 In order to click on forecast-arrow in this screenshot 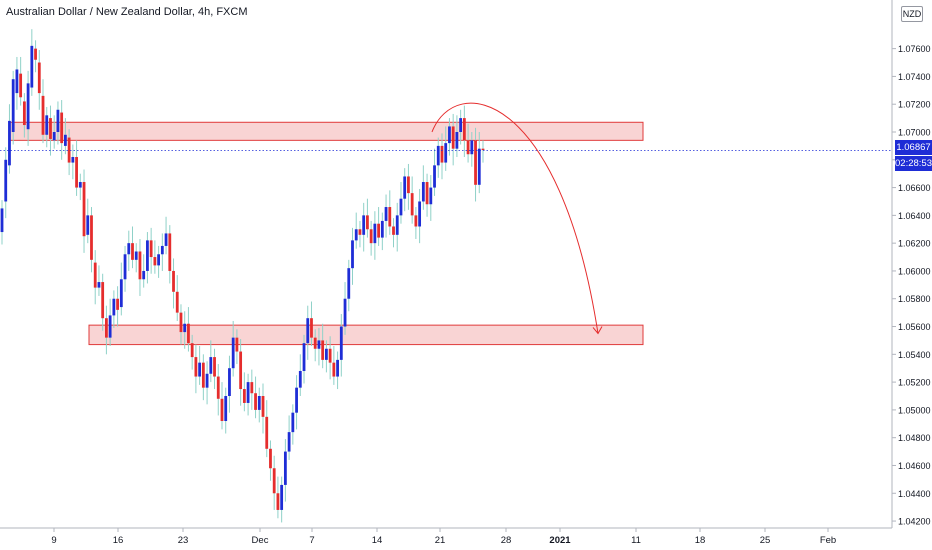, I will do `click(515, 218)`.